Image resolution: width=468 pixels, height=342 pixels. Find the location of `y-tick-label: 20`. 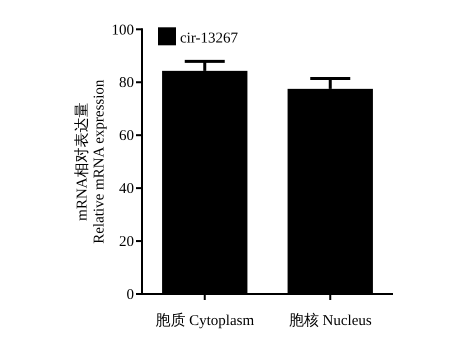

y-tick-label: 20 is located at coordinates (126, 242).